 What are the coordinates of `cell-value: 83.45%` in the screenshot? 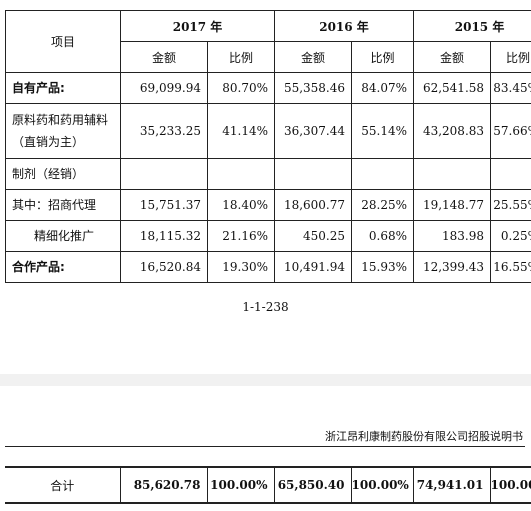 It's located at (510, 88).